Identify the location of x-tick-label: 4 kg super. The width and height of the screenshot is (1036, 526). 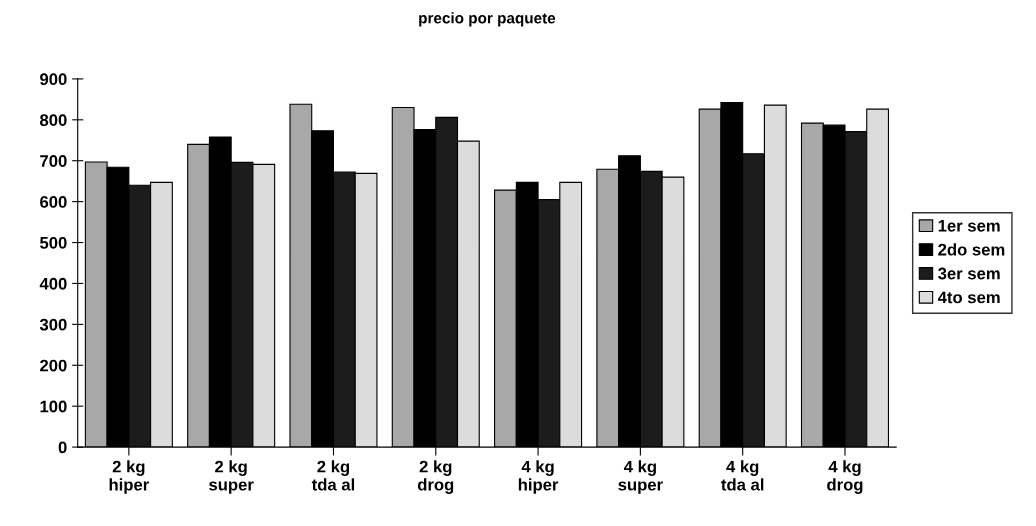
(640, 477).